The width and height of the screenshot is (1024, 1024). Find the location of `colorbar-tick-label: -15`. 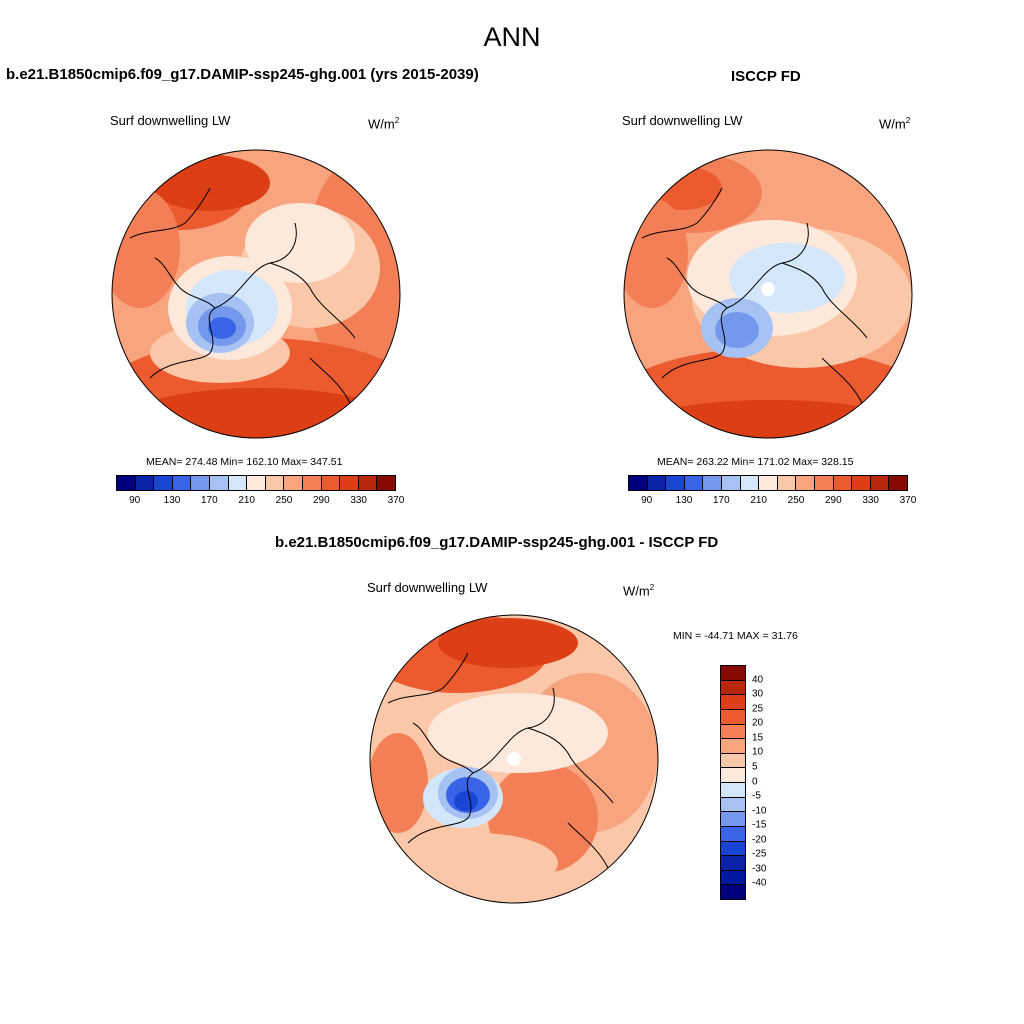

colorbar-tick-label: -15 is located at coordinates (759, 825).